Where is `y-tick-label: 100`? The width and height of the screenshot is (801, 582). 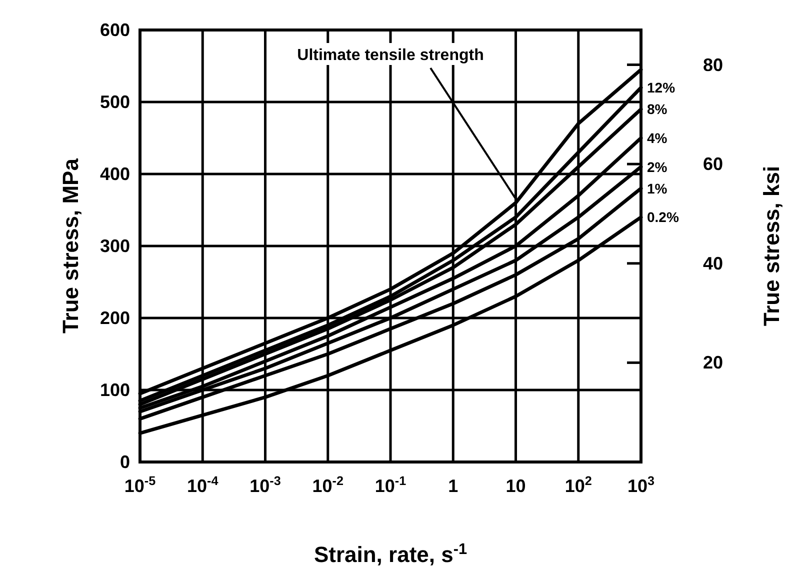
y-tick-label: 100 is located at coordinates (115, 390).